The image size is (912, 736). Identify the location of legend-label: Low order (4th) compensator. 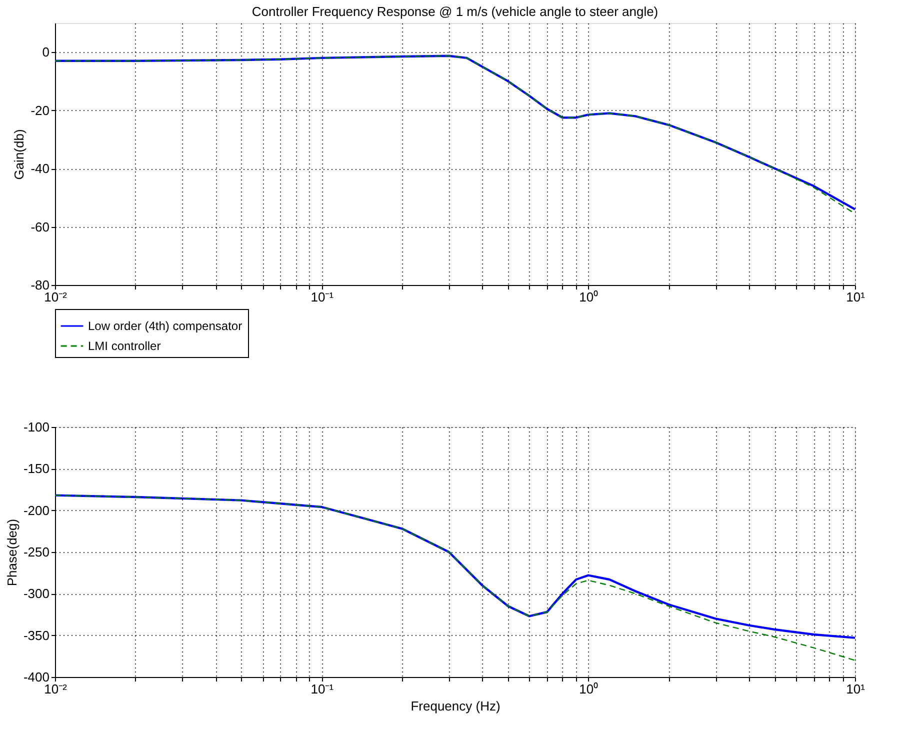
(165, 326).